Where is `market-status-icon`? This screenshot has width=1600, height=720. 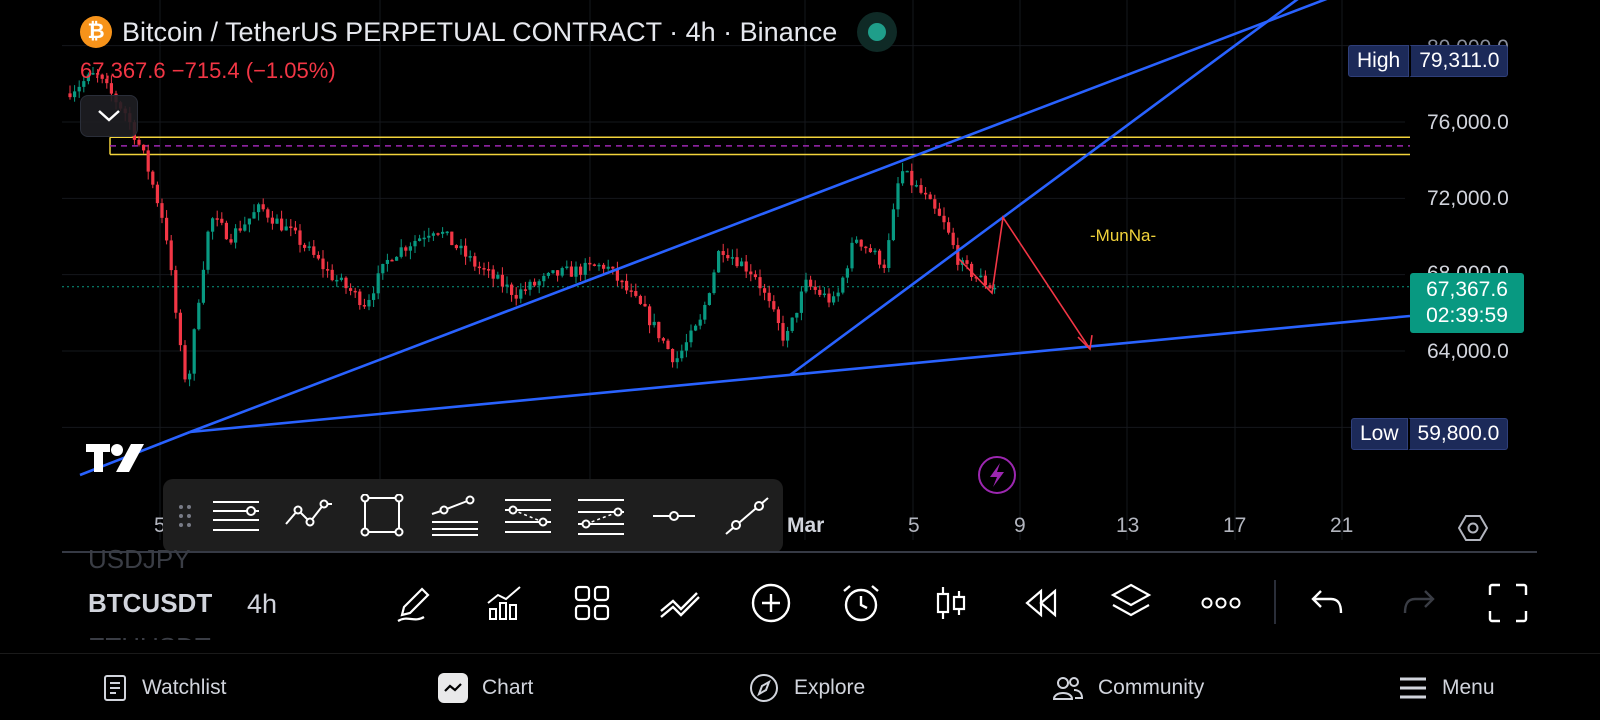 market-status-icon is located at coordinates (877, 32).